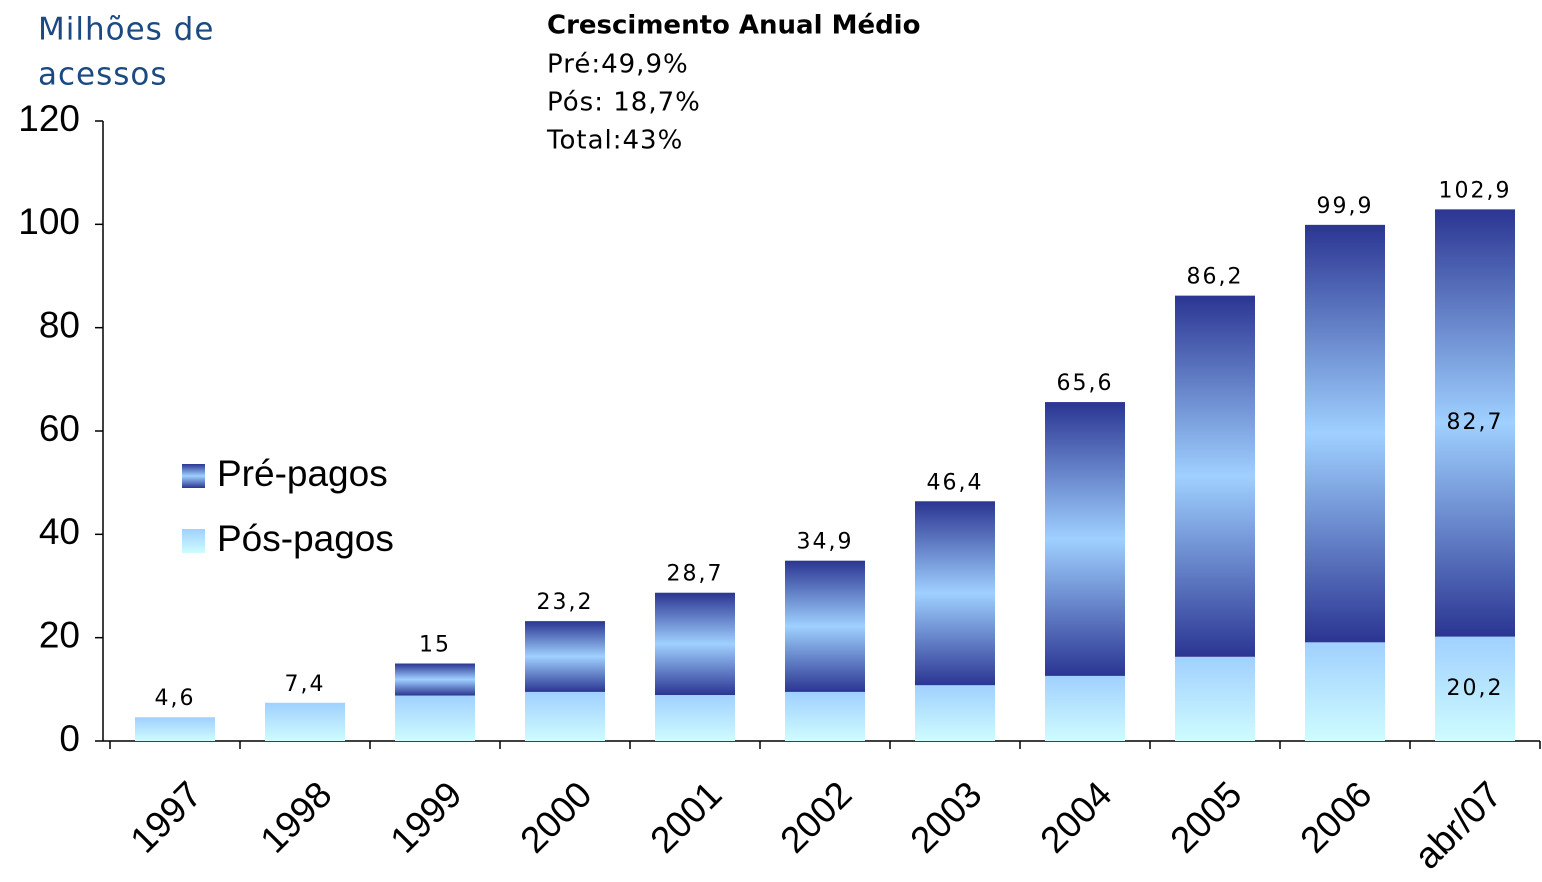 This screenshot has height=882, width=1542. Describe the element at coordinates (305, 538) in the screenshot. I see `legend-label: Pós-pagos` at that location.